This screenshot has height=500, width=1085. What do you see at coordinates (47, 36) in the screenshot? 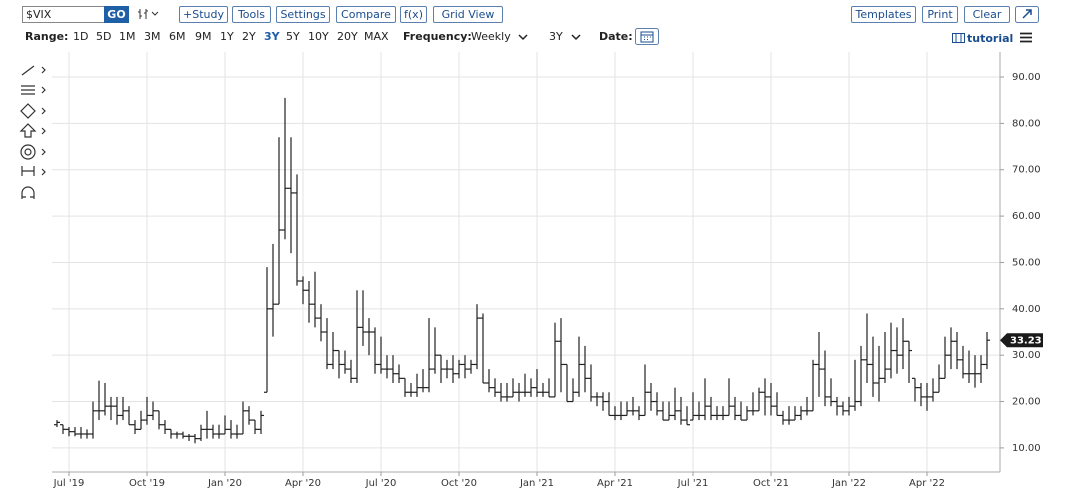
I see `range-label: Range:` at bounding box center [47, 36].